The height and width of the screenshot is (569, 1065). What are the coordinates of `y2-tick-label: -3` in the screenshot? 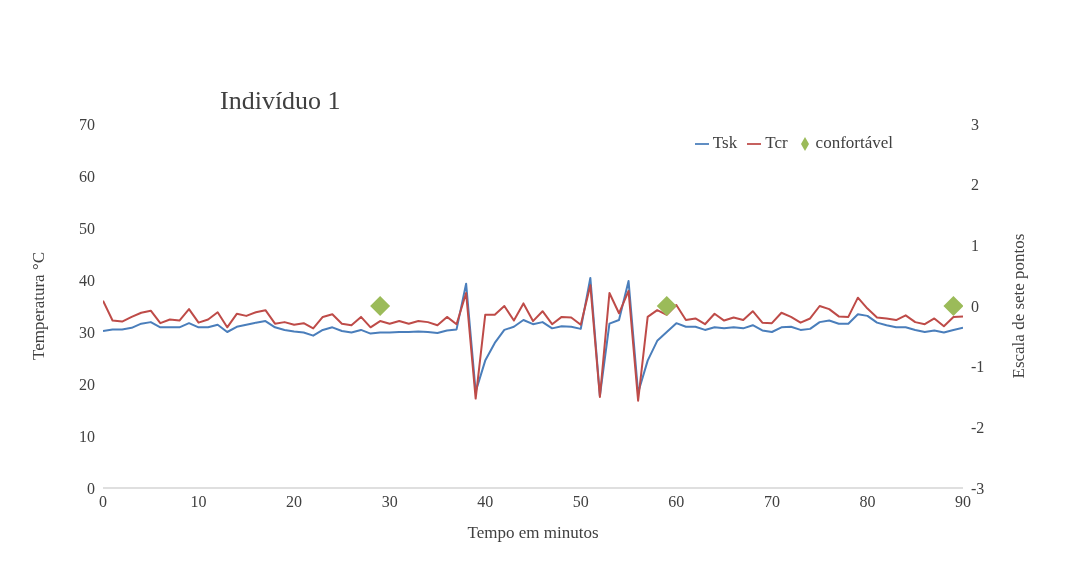 It's located at (978, 488).